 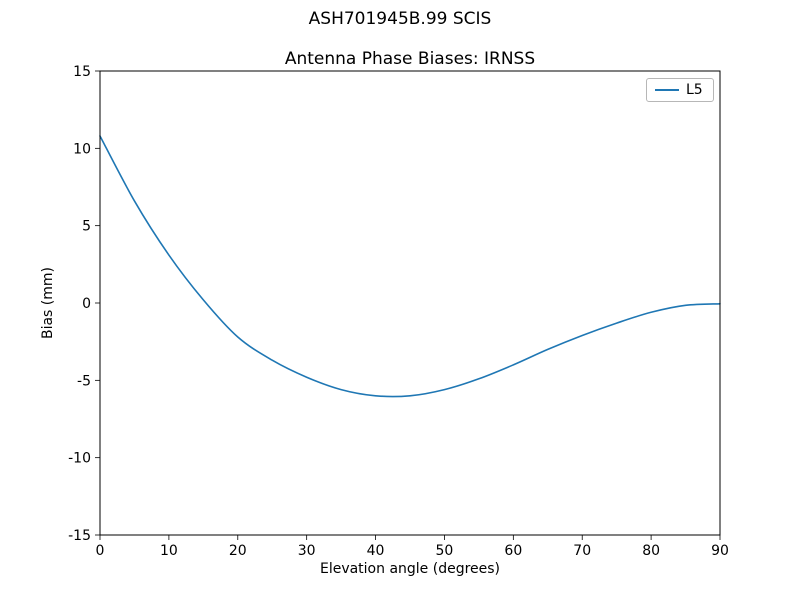 I want to click on y-tick-label: -15, so click(x=79, y=536).